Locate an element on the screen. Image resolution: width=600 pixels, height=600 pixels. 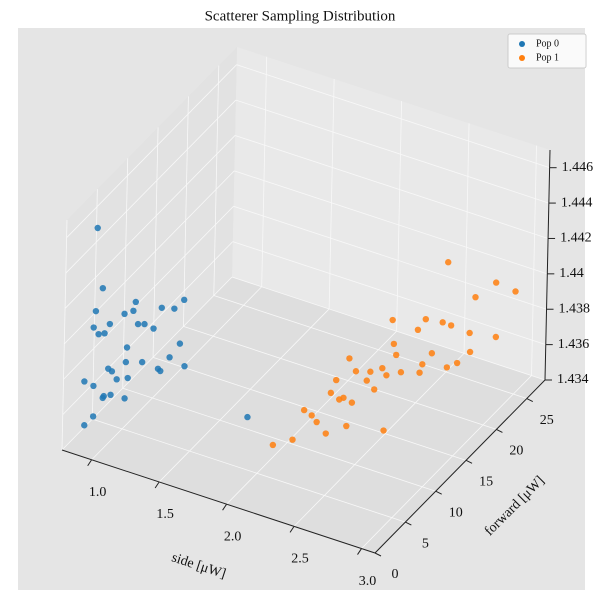
z-tick-label: 1.446 is located at coordinates (578, 167).